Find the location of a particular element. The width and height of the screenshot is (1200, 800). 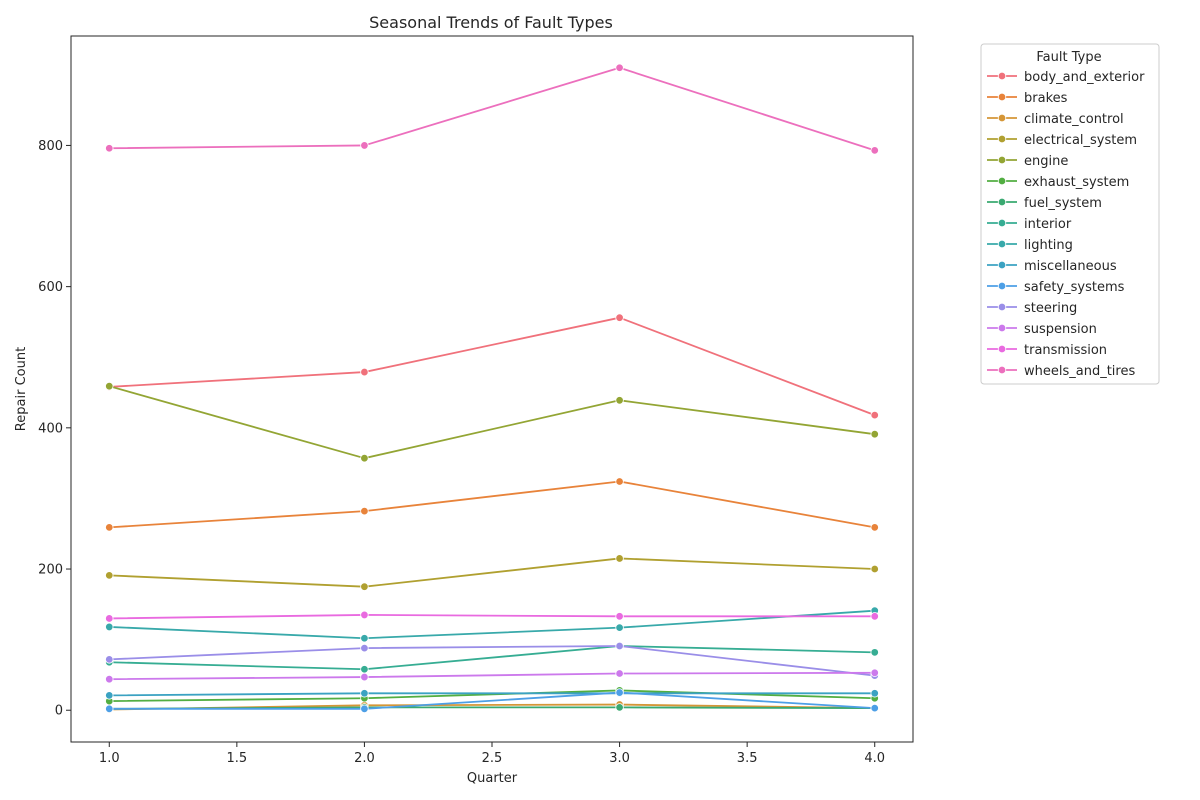

legend-label: transmission is located at coordinates (1065, 350).